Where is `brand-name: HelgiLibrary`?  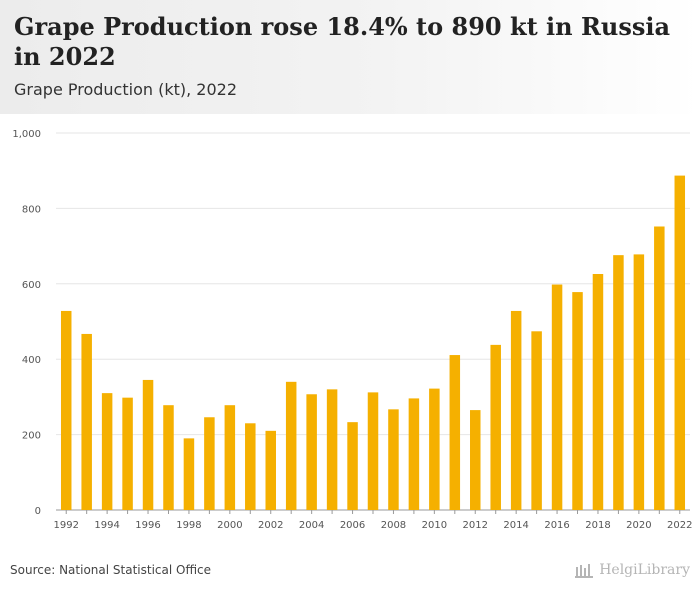 brand-name: HelgiLibrary is located at coordinates (644, 570).